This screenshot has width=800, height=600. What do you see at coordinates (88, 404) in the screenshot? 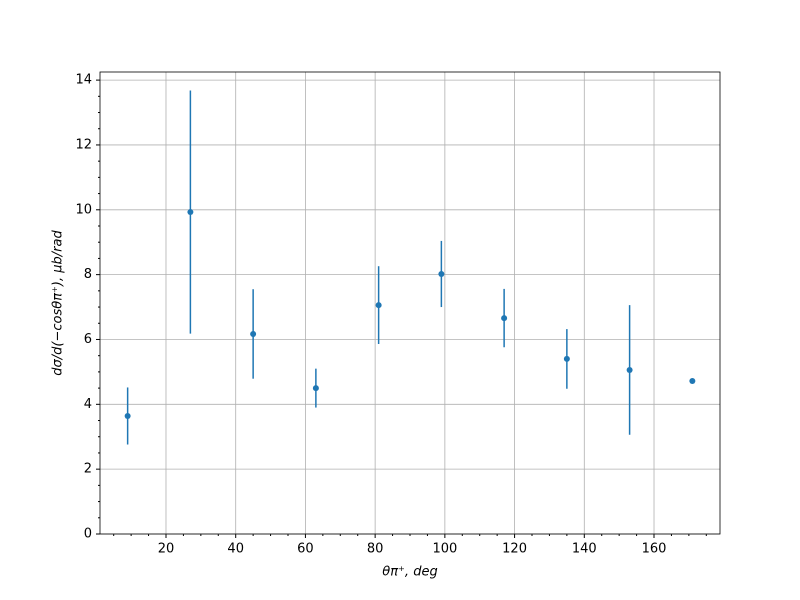
I see `y-tick-label: 4` at bounding box center [88, 404].